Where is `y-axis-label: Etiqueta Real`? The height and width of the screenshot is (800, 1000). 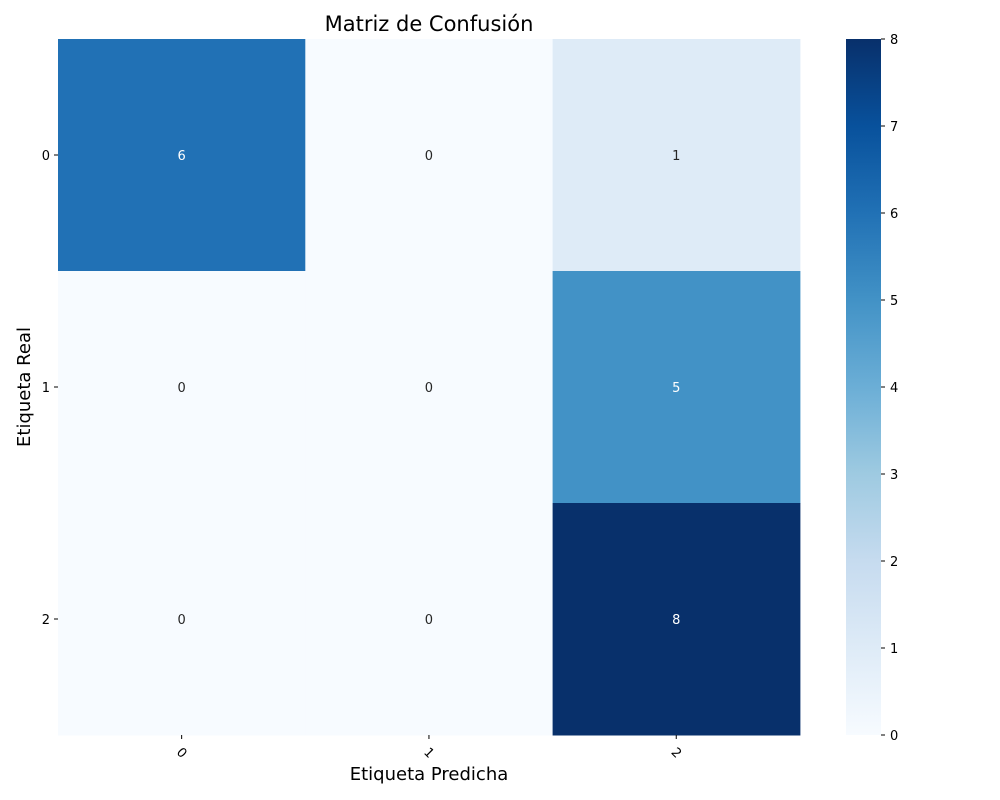 y-axis-label: Etiqueta Real is located at coordinates (24, 387).